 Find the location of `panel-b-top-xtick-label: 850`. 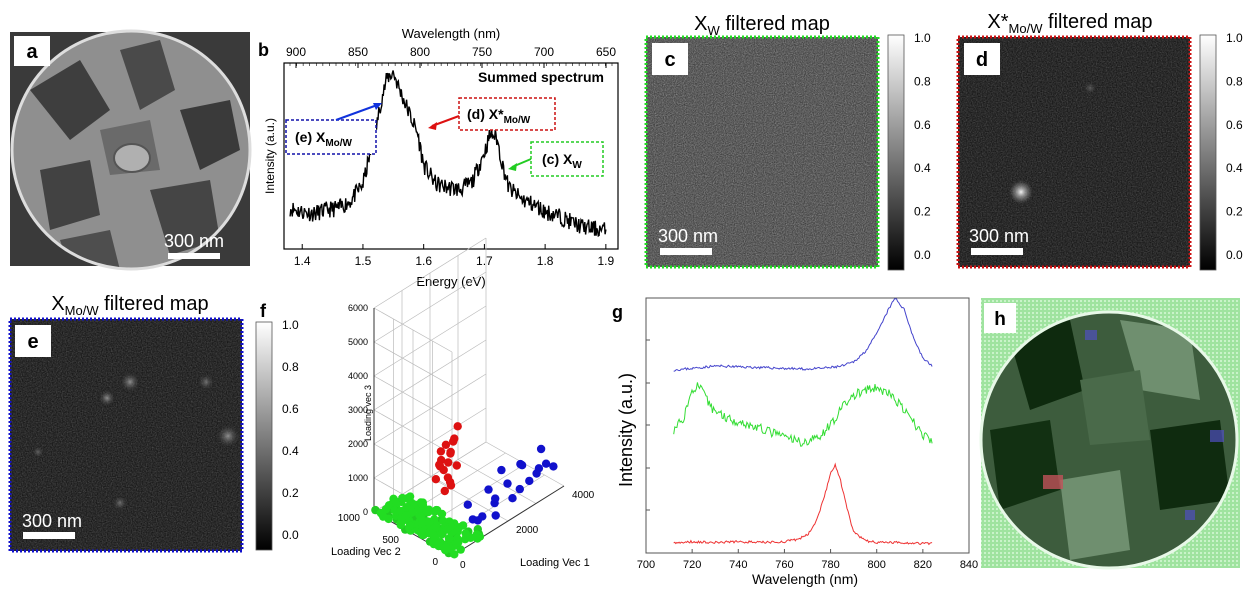

panel-b-top-xtick-label: 850 is located at coordinates (358, 52).